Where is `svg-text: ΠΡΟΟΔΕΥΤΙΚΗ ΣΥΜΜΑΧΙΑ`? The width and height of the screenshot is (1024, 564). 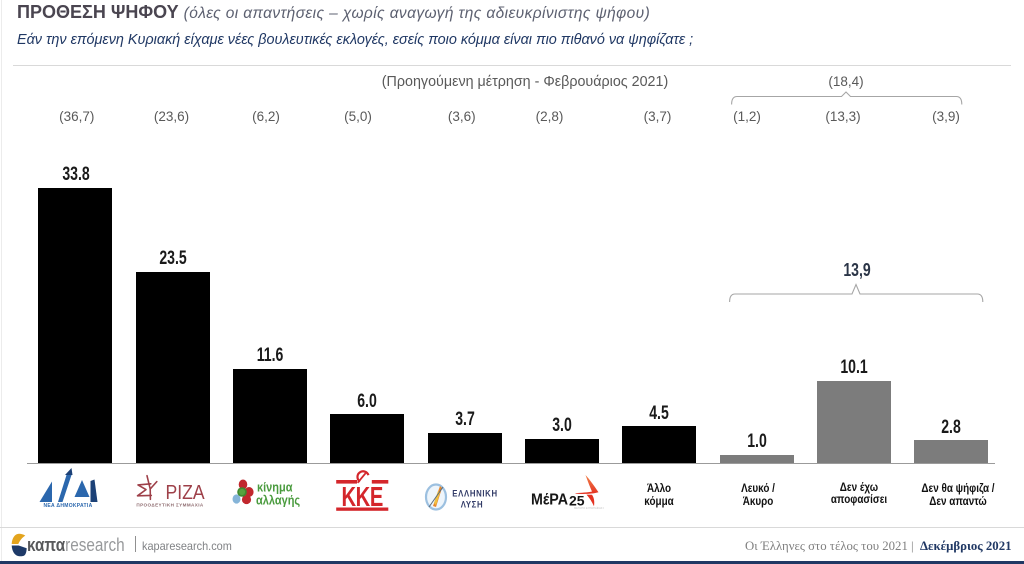
svg-text: ΠΡΟΟΔΕΥΤΙΚΗ ΣΥΜΜΑΧΙΑ is located at coordinates (170, 504).